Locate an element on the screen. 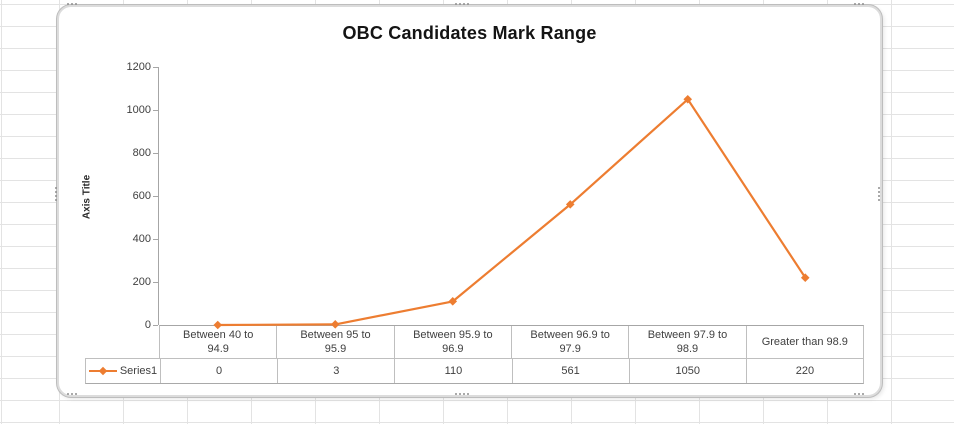 The image size is (954, 424). value-cell: 220 is located at coordinates (804, 371).